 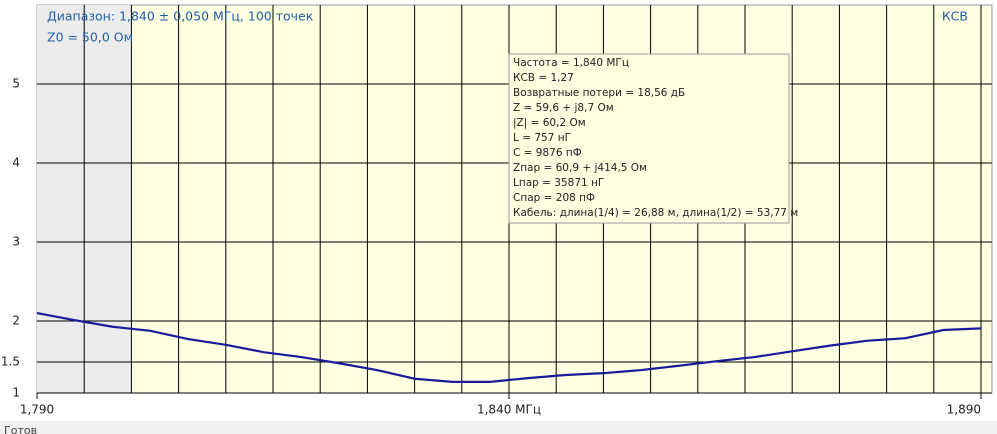 What do you see at coordinates (10, 362) in the screenshot?
I see `y-tick-label: 1.5` at bounding box center [10, 362].